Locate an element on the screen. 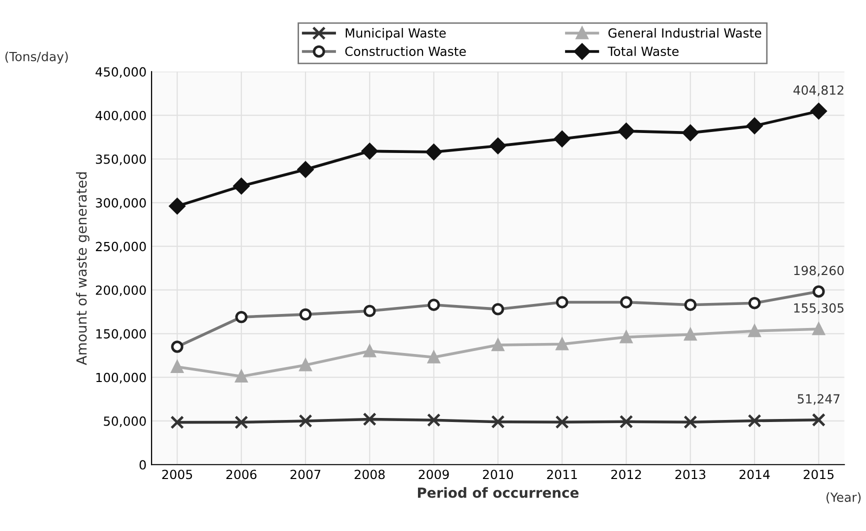  x-tick-label: 2008 is located at coordinates (369, 475).